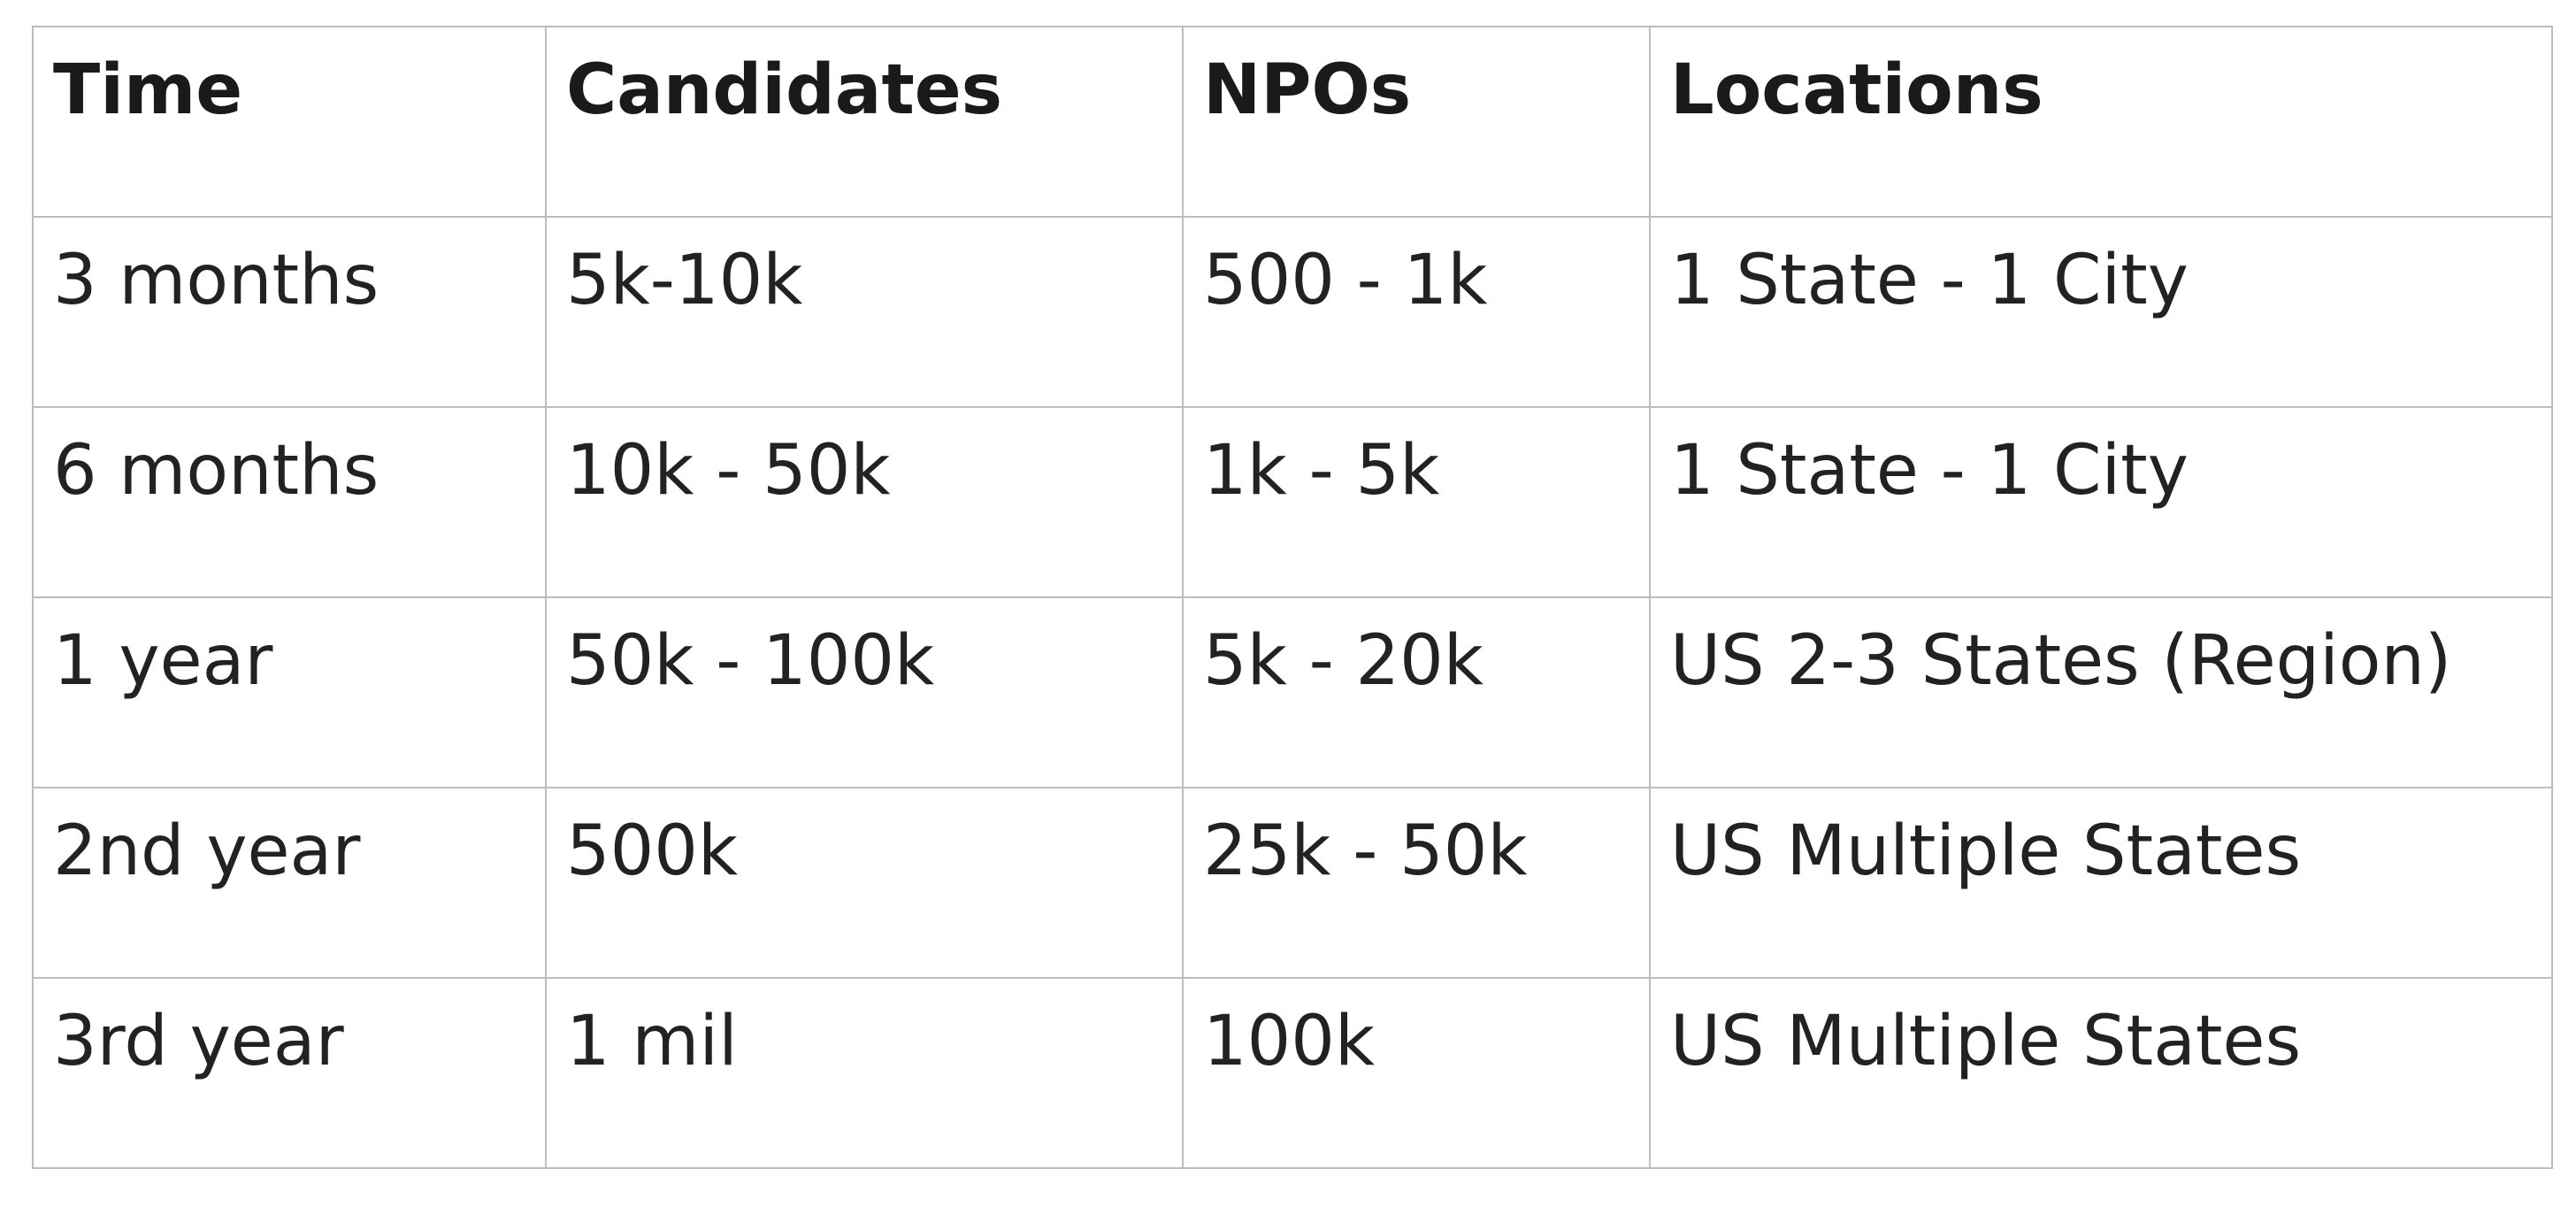  I want to click on cell-text: 3 months, so click(216, 280).